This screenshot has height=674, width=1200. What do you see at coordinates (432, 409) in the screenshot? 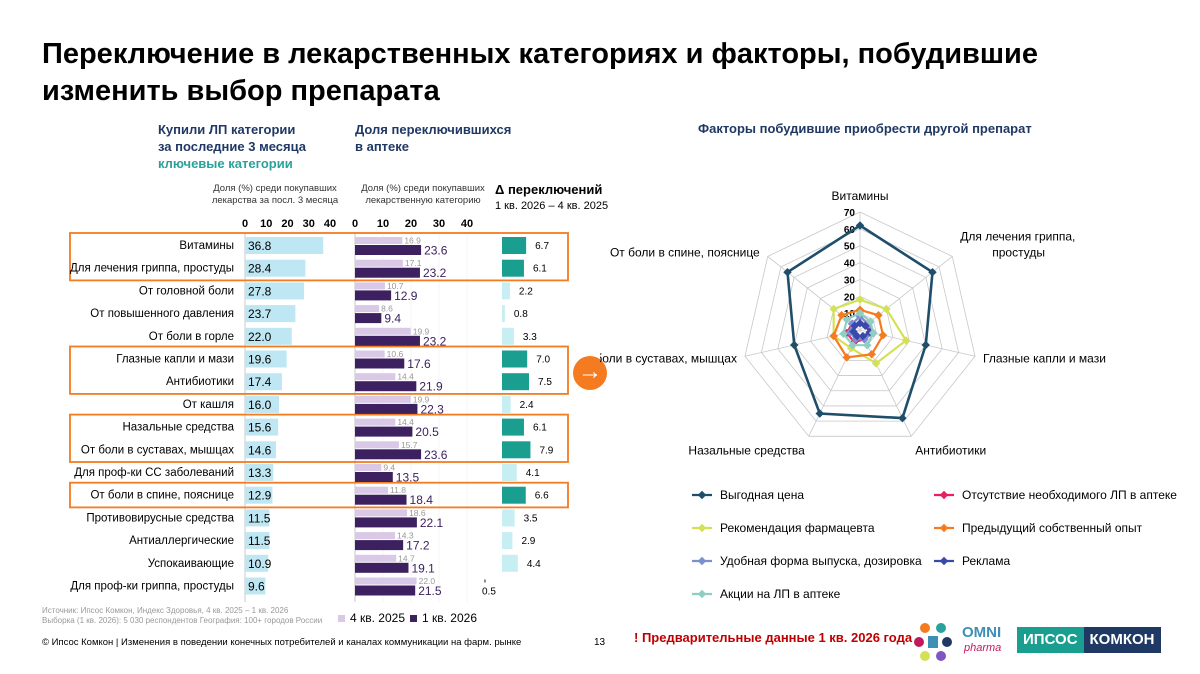
I see `bar-switched-q1-label: 22.3` at bounding box center [432, 409].